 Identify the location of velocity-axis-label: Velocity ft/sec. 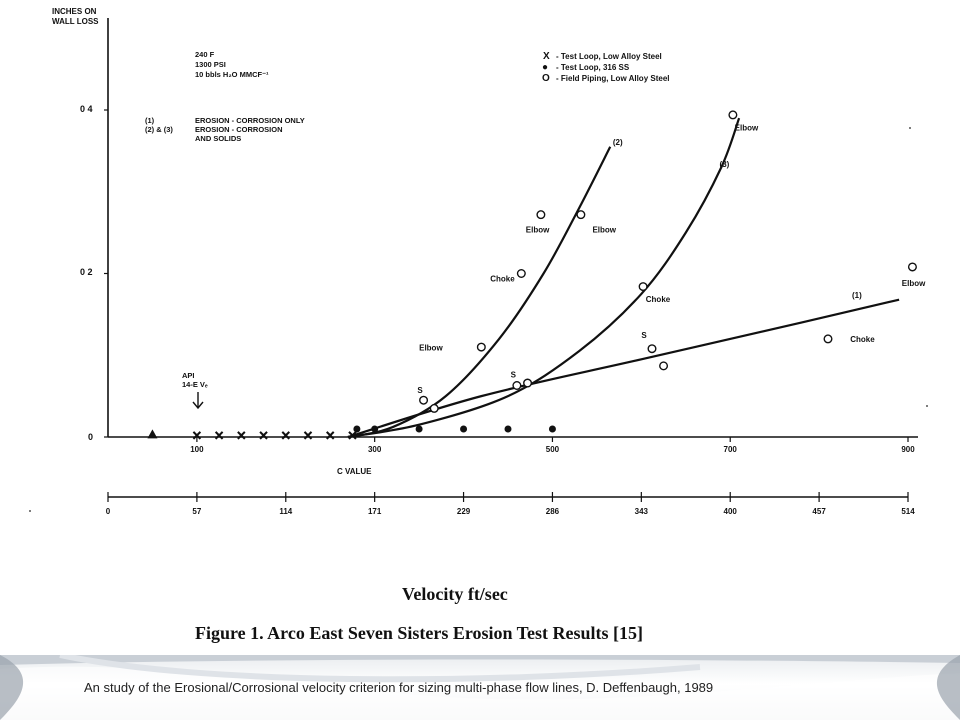
(455, 594).